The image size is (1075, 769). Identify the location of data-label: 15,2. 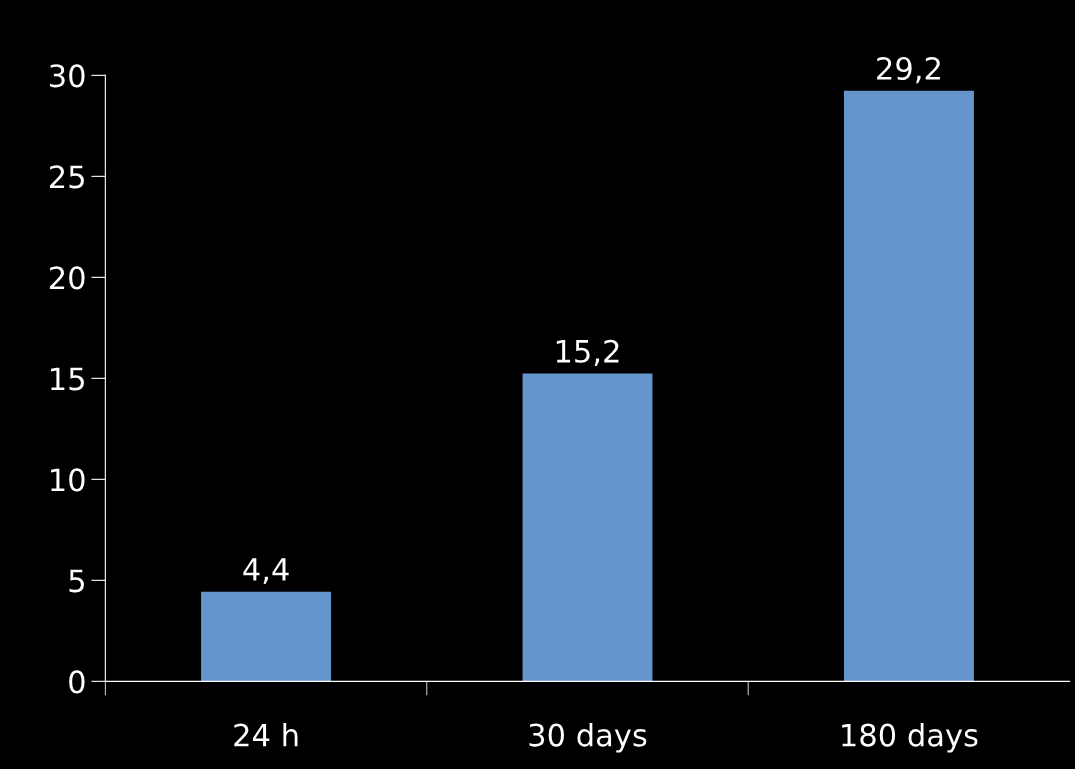
(587, 352).